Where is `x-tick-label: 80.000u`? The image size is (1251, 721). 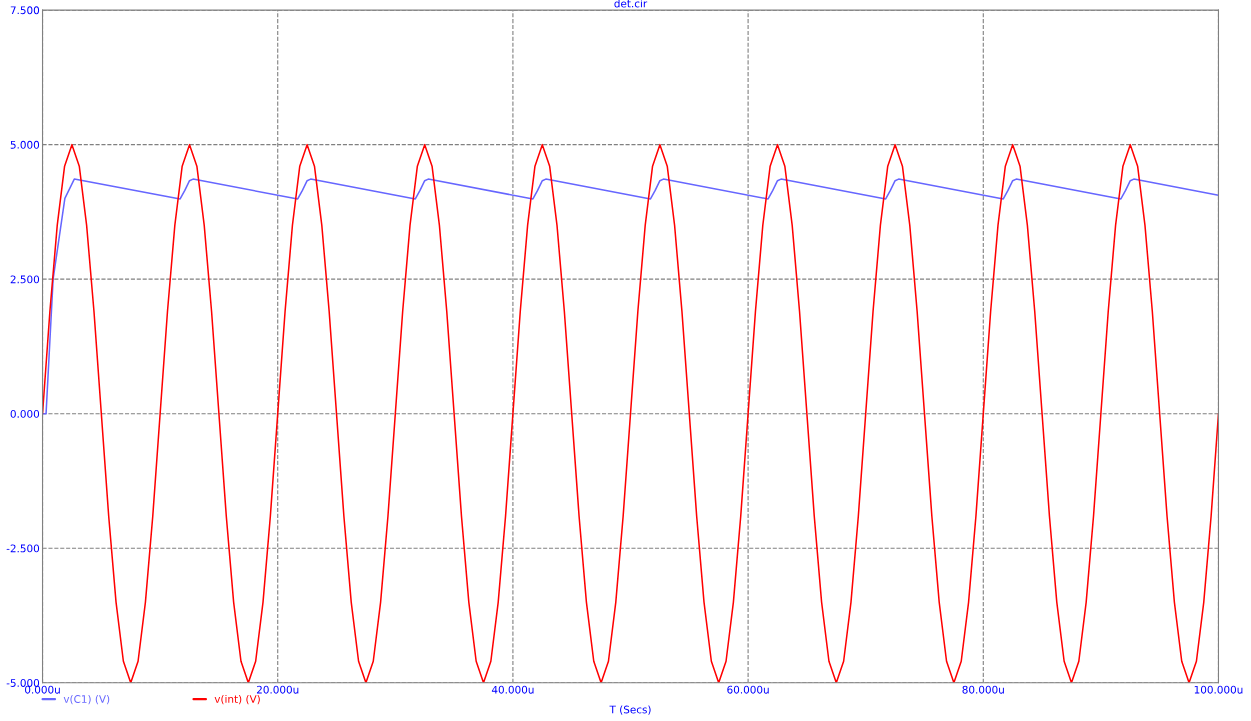 x-tick-label: 80.000u is located at coordinates (983, 689).